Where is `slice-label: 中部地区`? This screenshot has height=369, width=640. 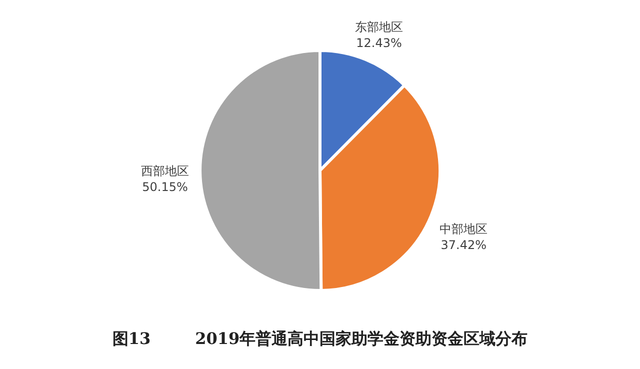
slice-label: 中部地区 is located at coordinates (464, 229).